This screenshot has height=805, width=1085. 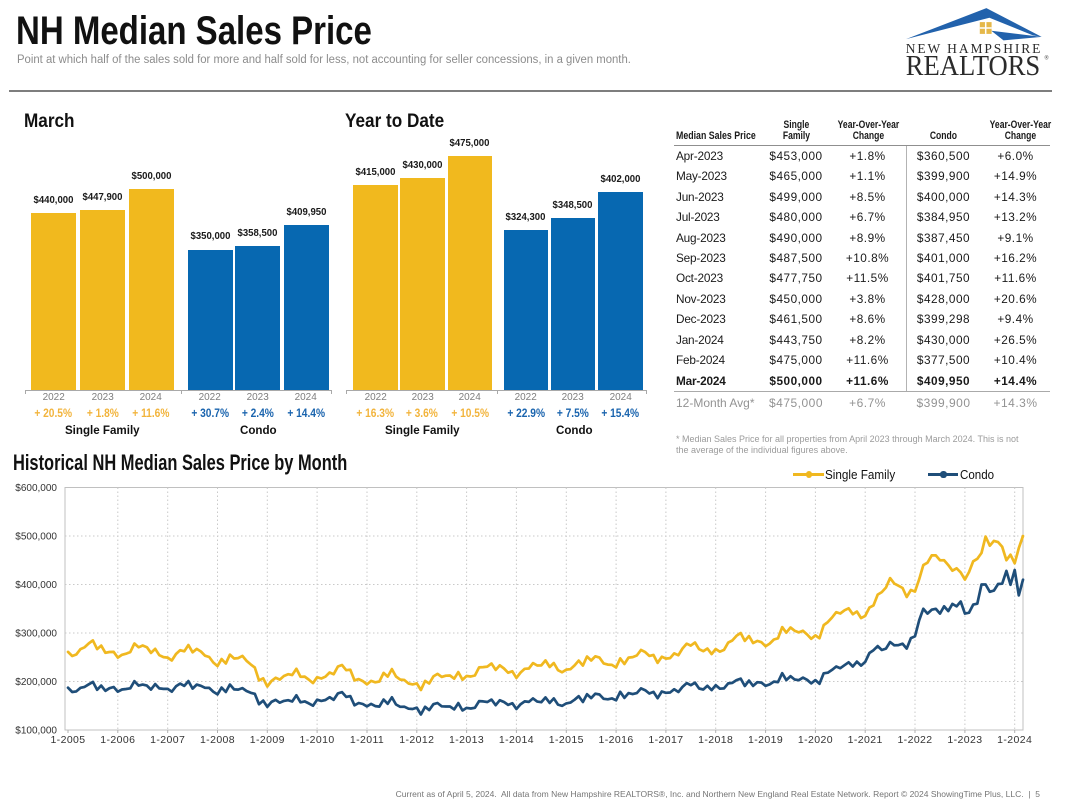 I want to click on svg-text: $300,000, so click(x=36, y=634).